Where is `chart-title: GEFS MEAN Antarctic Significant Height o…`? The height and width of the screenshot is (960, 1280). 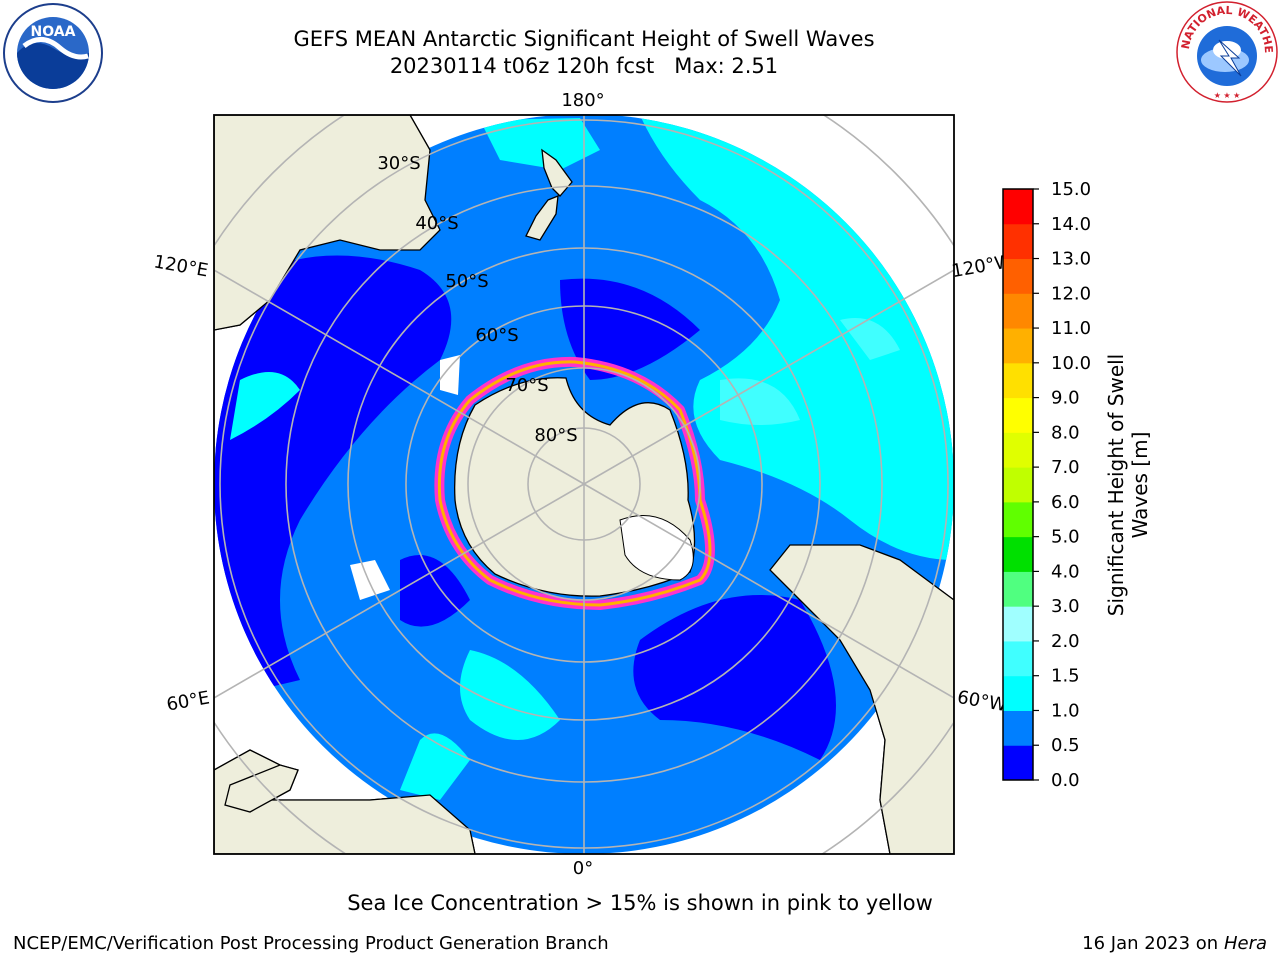
chart-title: GEFS MEAN Antarctic Significant Height o… is located at coordinates (584, 39).